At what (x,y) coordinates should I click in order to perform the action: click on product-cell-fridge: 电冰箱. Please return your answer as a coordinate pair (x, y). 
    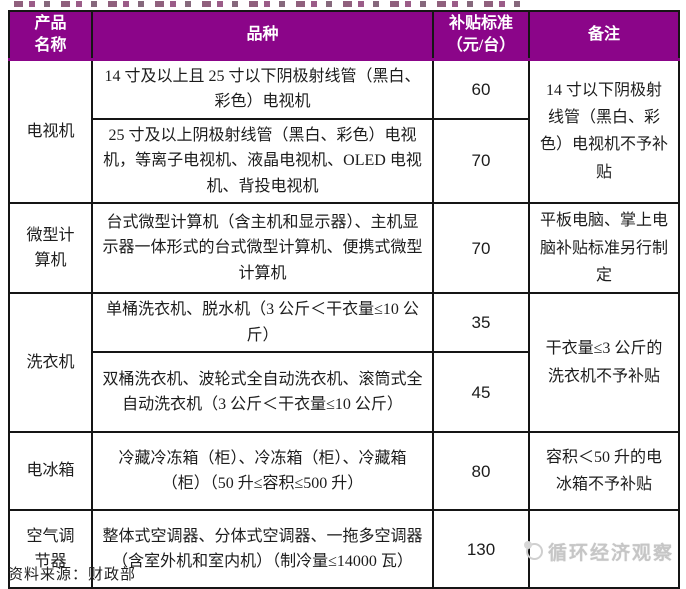
    Looking at the image, I should click on (50, 471).